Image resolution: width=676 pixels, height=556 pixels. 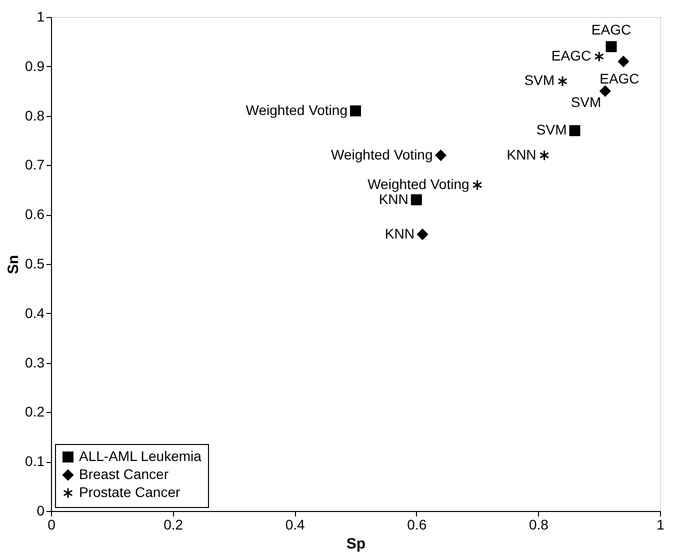 What do you see at coordinates (140, 456) in the screenshot?
I see `legend-label: ALL-AML Leukemia` at bounding box center [140, 456].